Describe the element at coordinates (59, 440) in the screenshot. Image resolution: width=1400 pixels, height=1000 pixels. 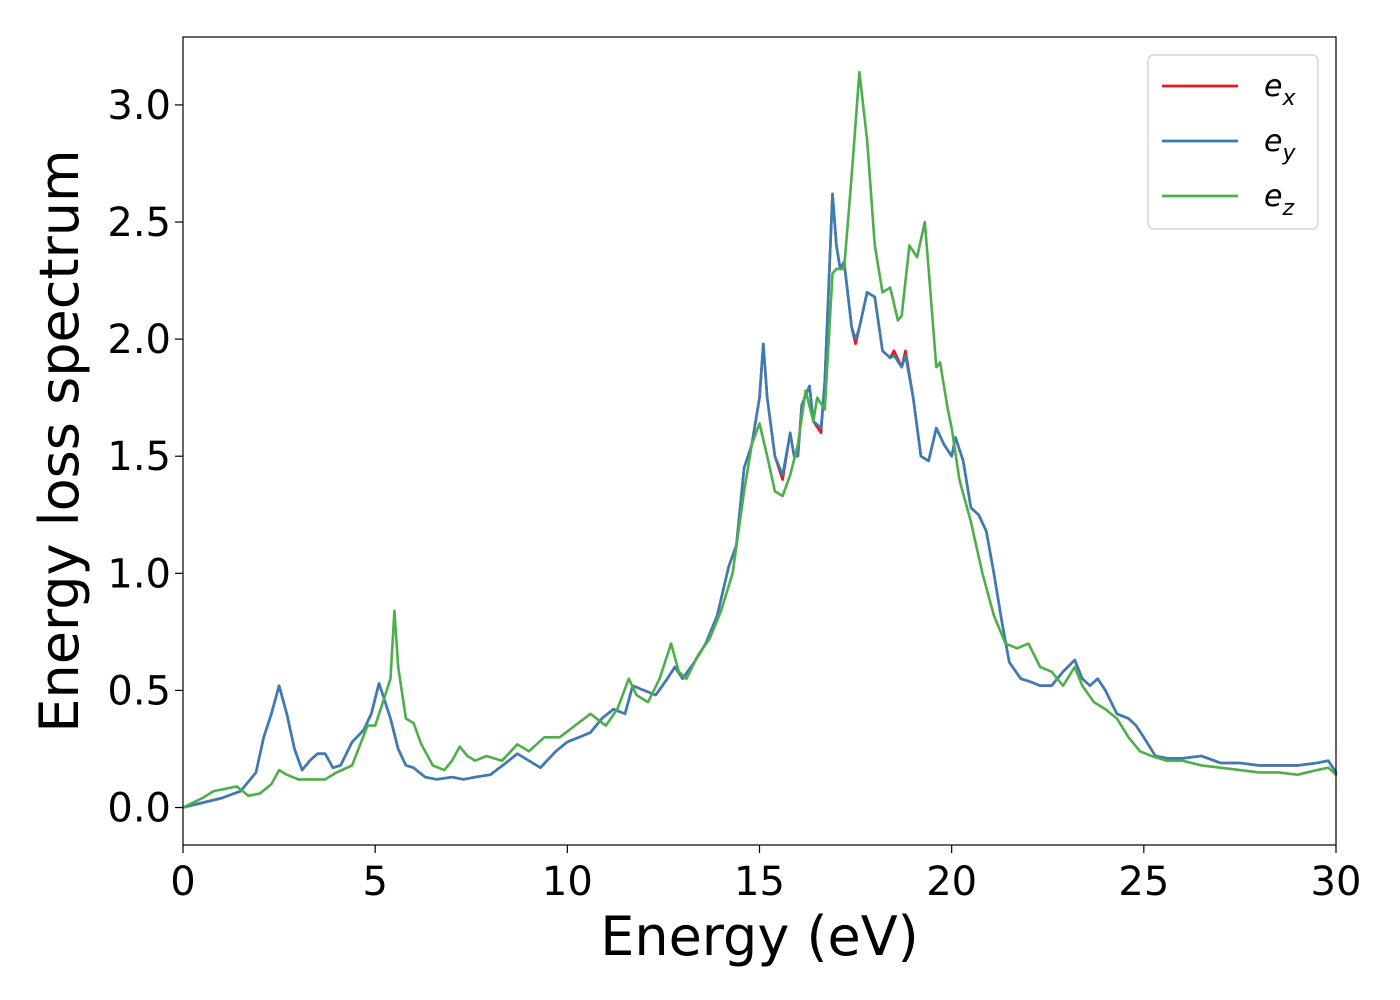
I see `y-axis-label: Energy loss spectrum` at that location.